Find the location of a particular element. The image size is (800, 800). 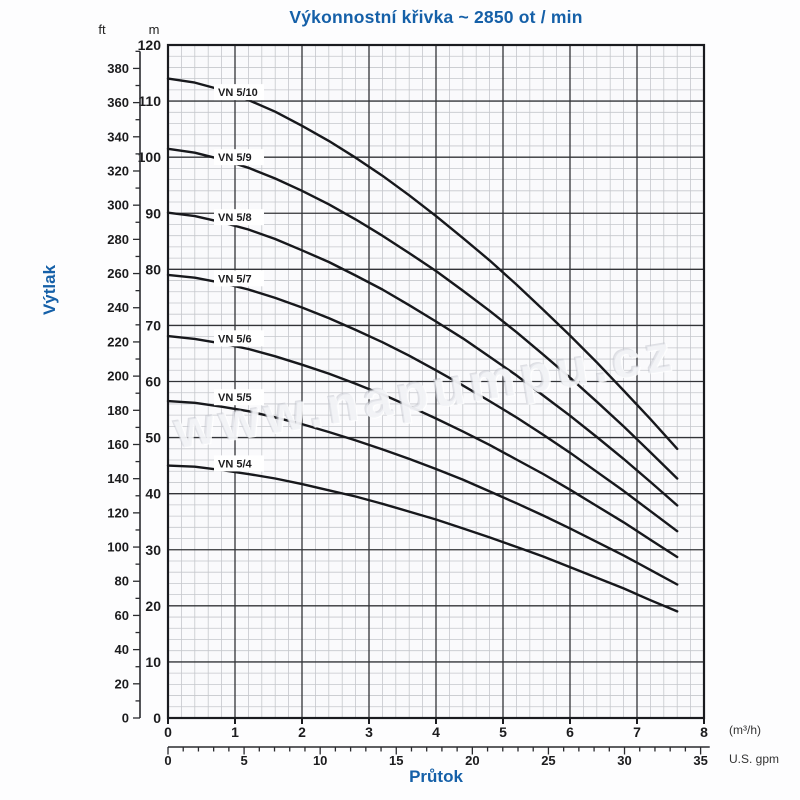

ft-axis-tick-label: 360 is located at coordinates (118, 102).